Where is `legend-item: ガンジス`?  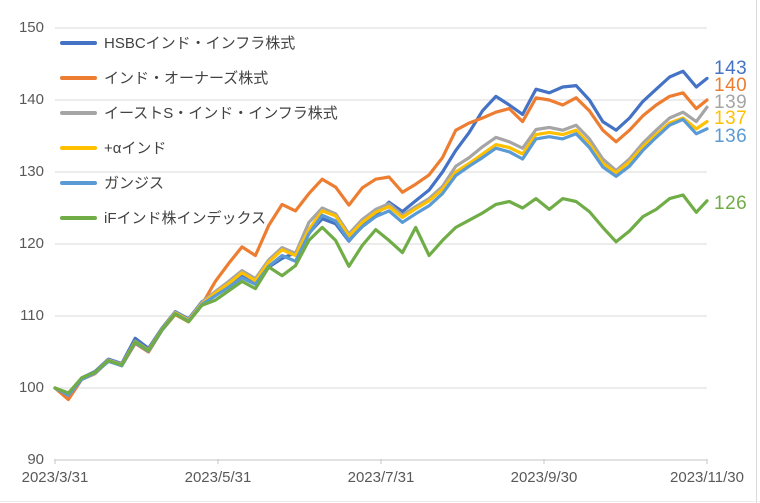
legend-item: ガンジス is located at coordinates (199, 182).